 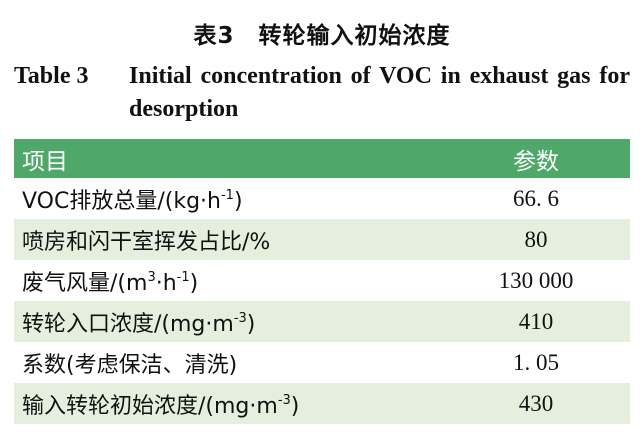 I want to click on table-row: 转轮入口浓度/(mg·m-3) 410, so click(x=322, y=321).